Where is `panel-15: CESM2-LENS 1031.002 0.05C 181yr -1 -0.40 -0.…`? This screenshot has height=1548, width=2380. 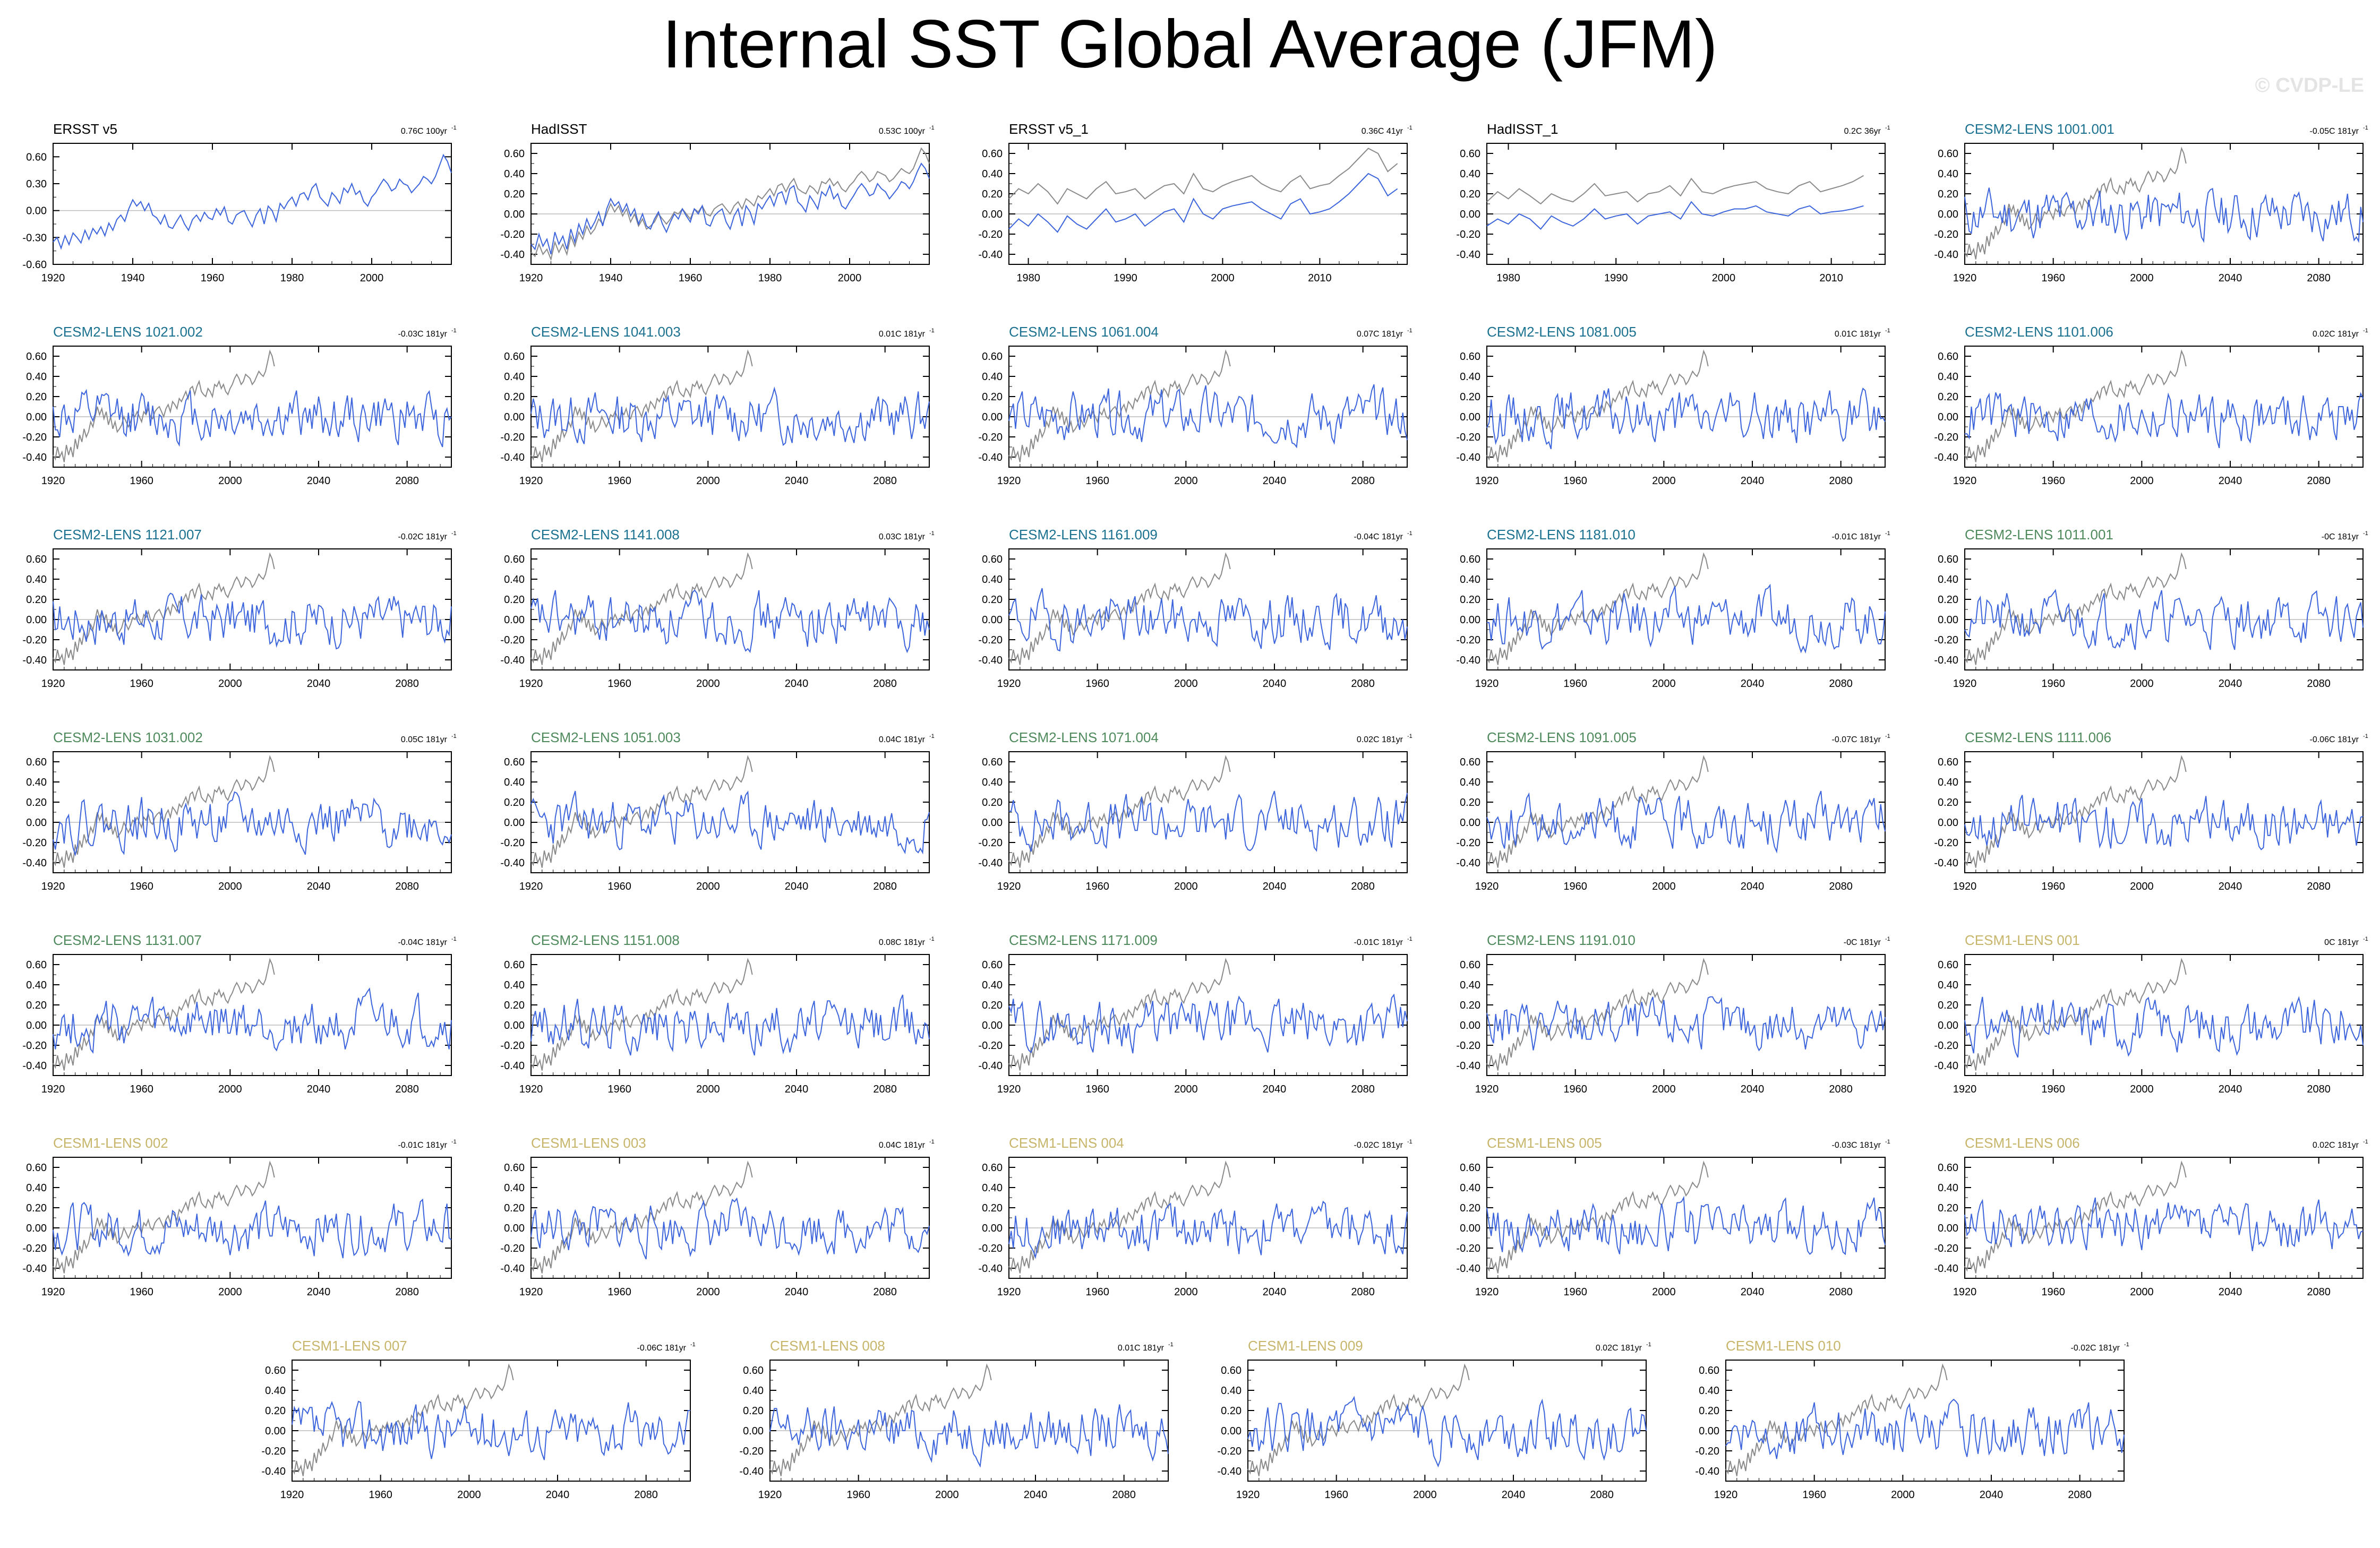 panel-15: CESM2-LENS 1031.002 0.05C 181yr -1 -0.40 -0.… is located at coordinates (239, 810).